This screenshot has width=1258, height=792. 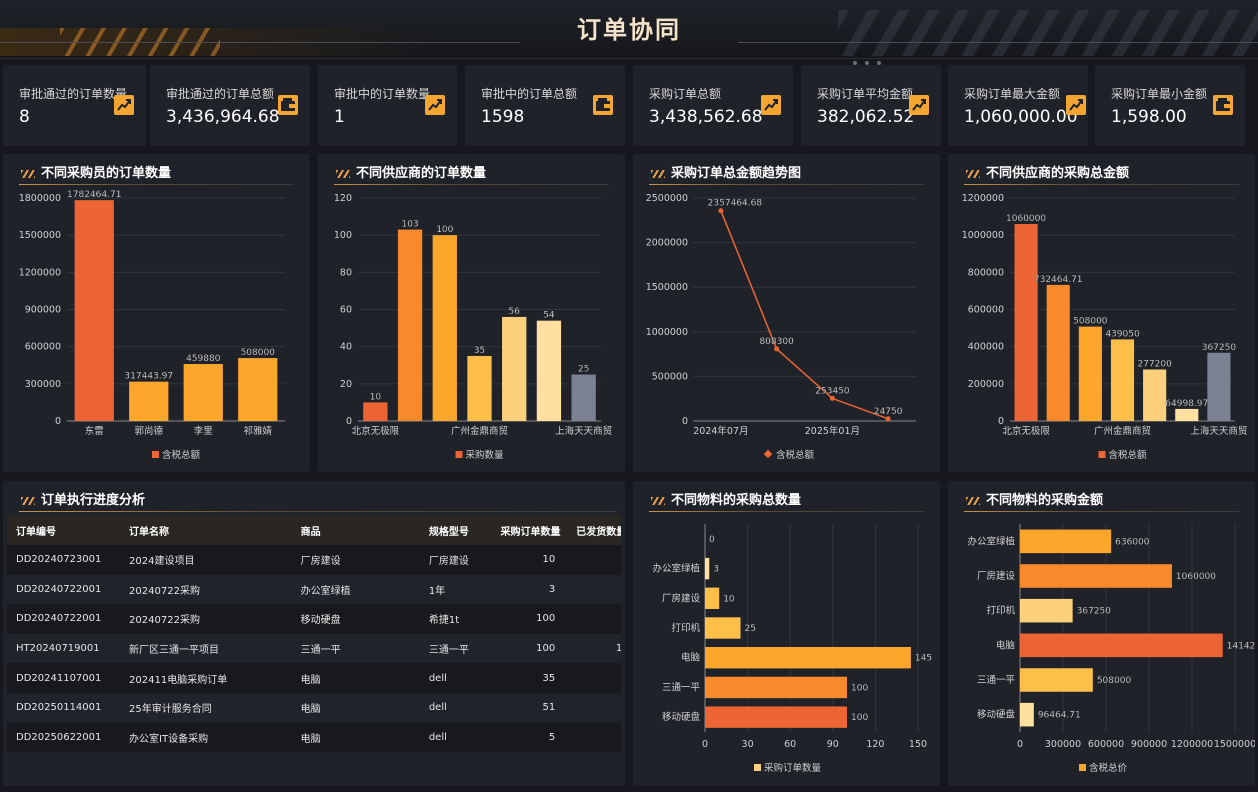 What do you see at coordinates (455, 530) in the screenshot?
I see `column-header: 规格型号` at bounding box center [455, 530].